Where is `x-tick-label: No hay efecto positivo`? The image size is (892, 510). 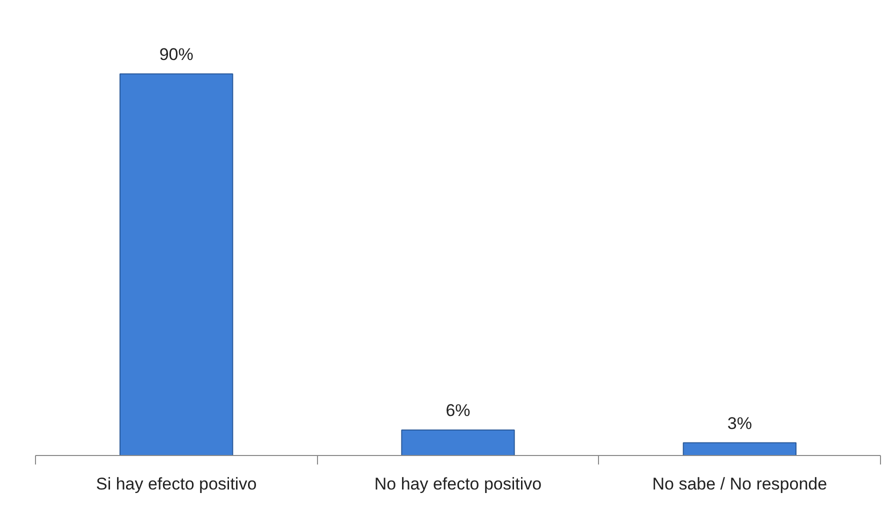
x-tick-label: No hay efecto positivo is located at coordinates (458, 484).